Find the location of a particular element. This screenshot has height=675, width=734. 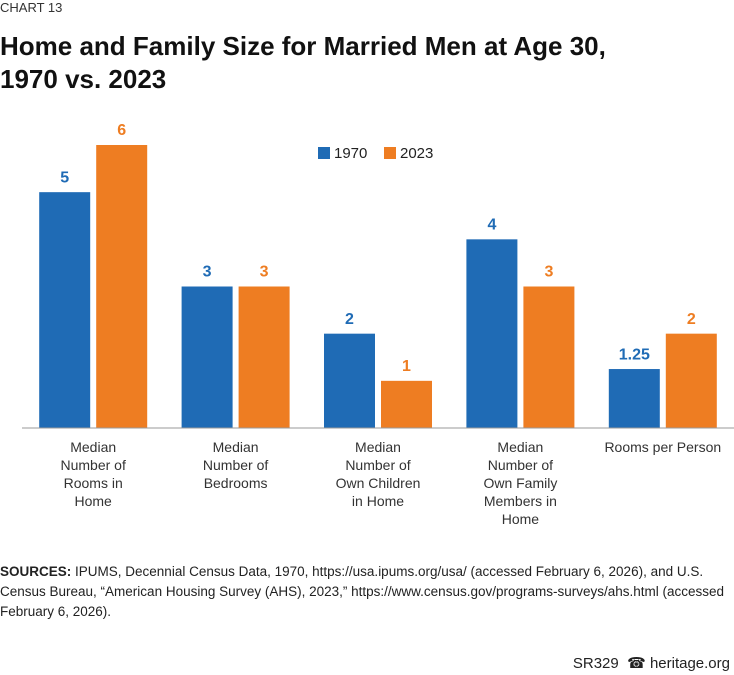

report-id: SR329 is located at coordinates (595, 663).